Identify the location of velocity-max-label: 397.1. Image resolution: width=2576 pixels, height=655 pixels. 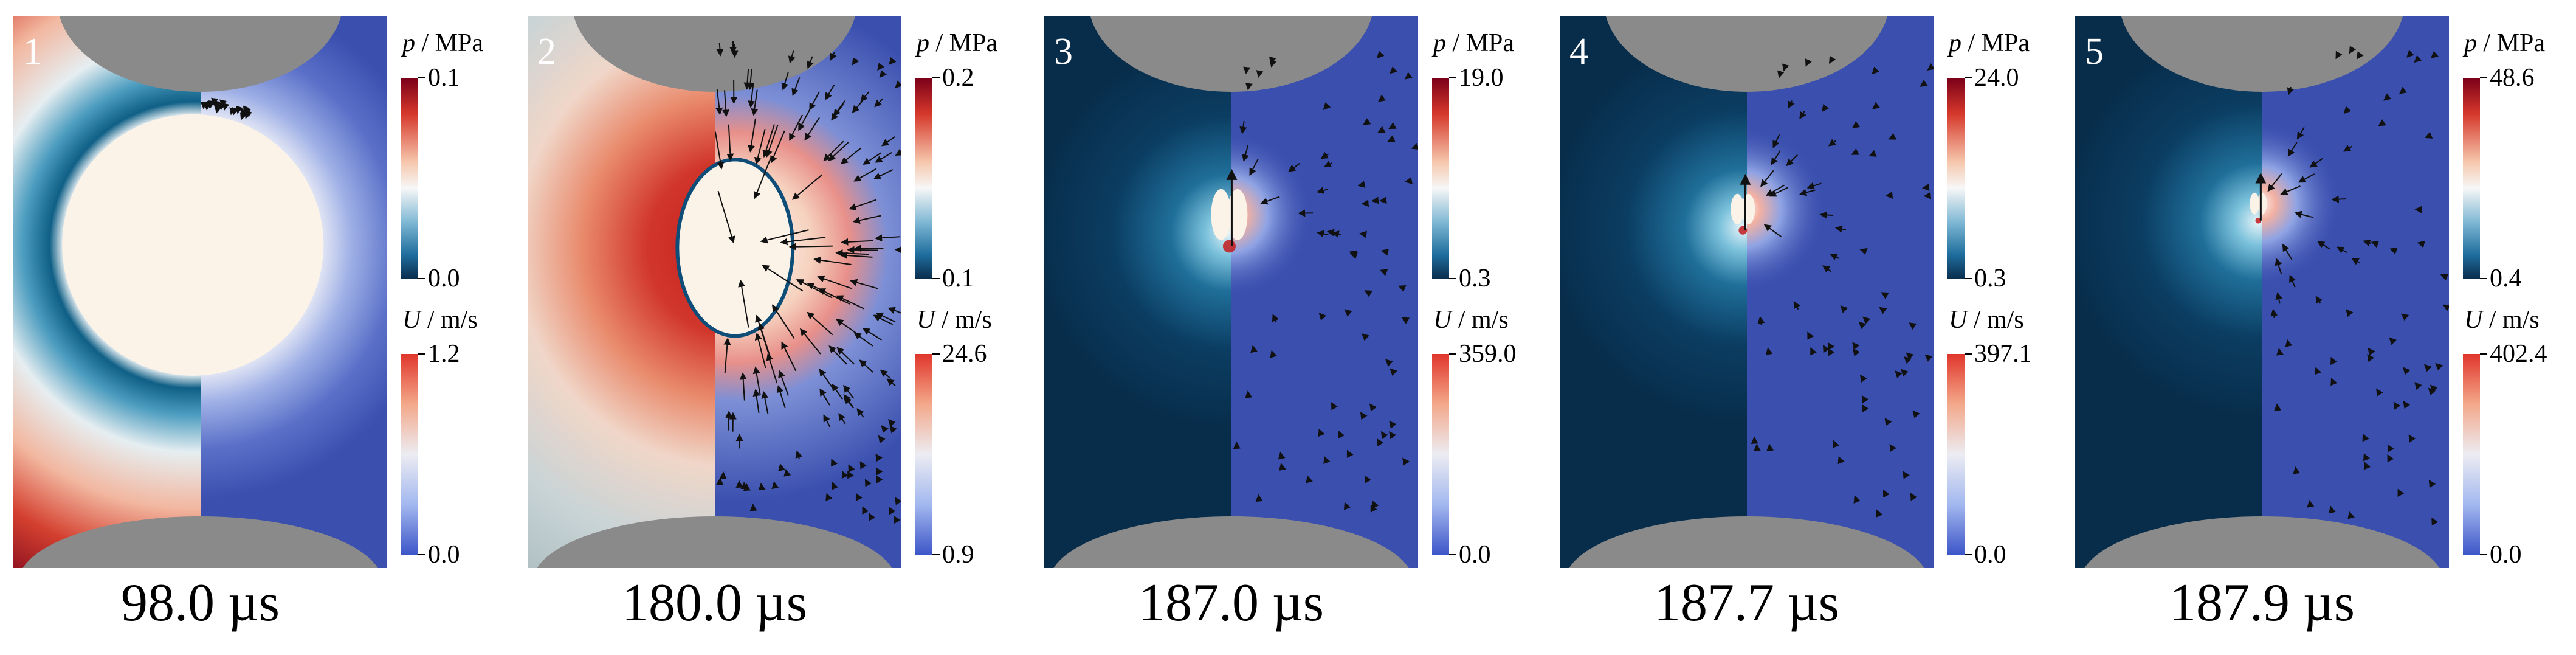
(2003, 354).